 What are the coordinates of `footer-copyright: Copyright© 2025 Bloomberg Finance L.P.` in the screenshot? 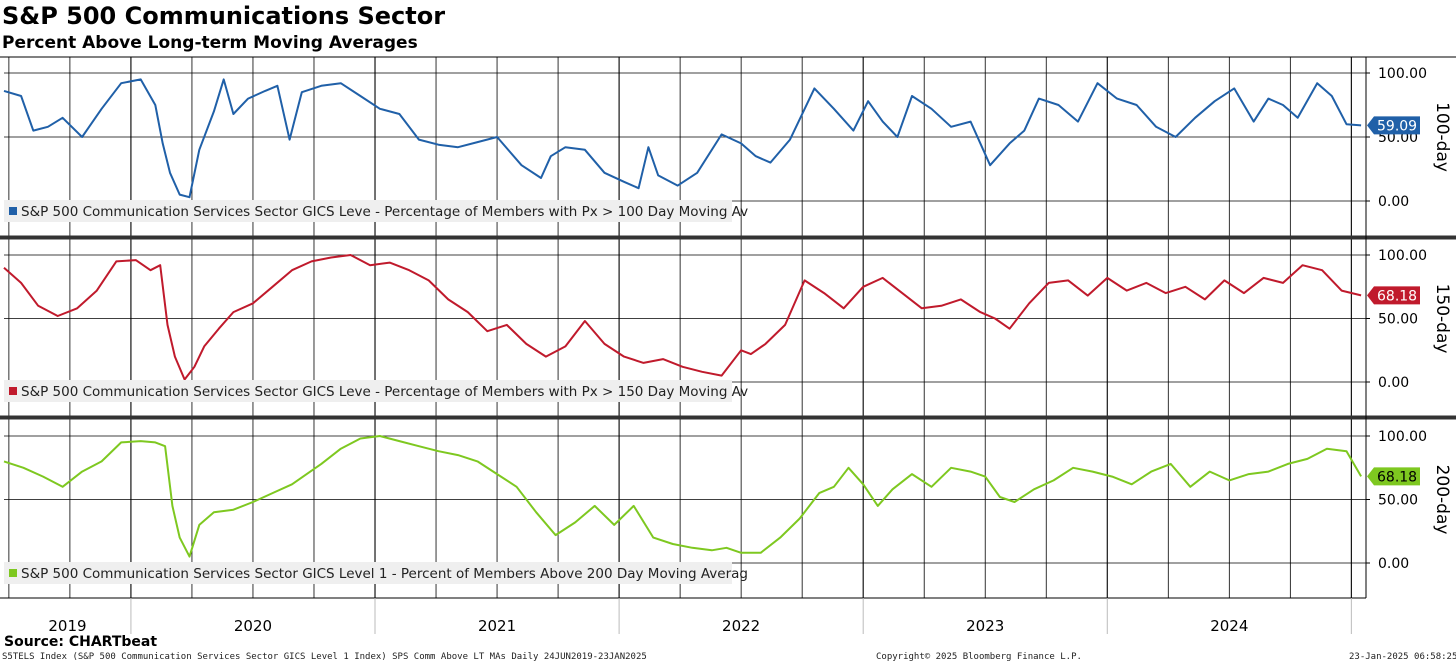 It's located at (979, 657).